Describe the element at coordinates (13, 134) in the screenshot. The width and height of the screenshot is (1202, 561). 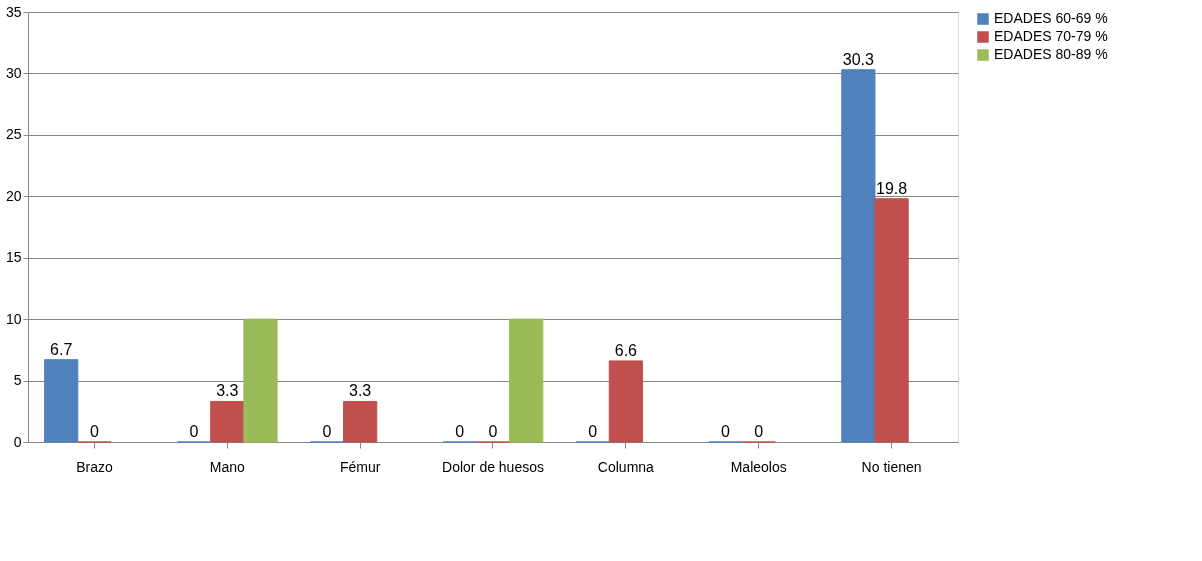
I see `y-tick-label: 25` at that location.